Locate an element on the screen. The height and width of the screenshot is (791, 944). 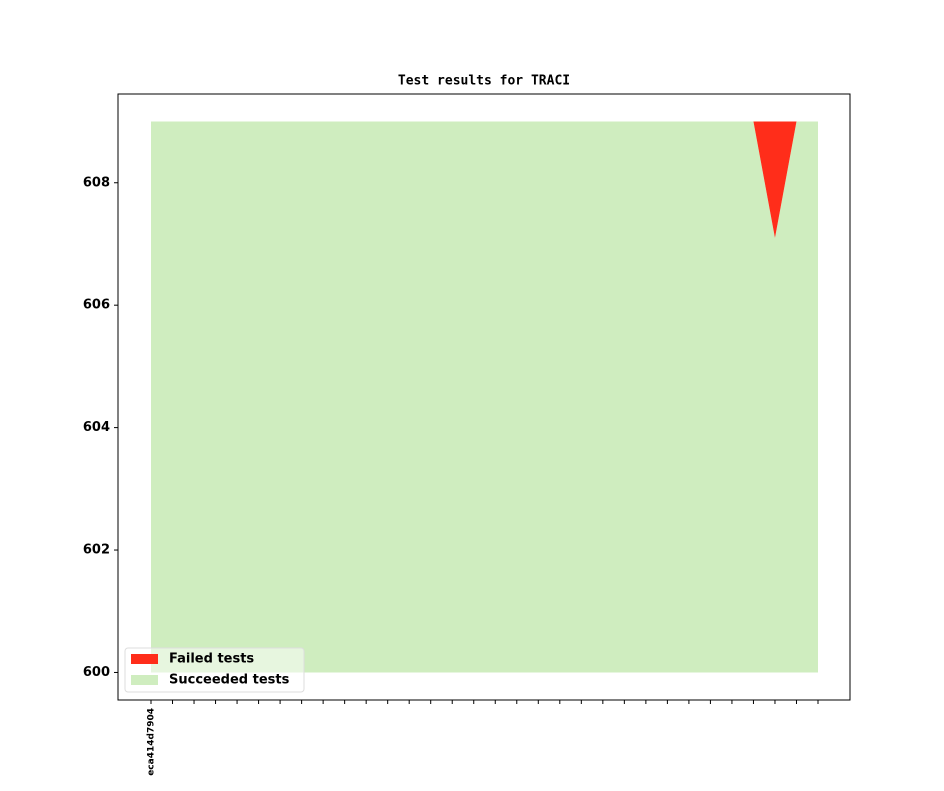
legend: Failed tests Succeeded tests is located at coordinates (214, 670).